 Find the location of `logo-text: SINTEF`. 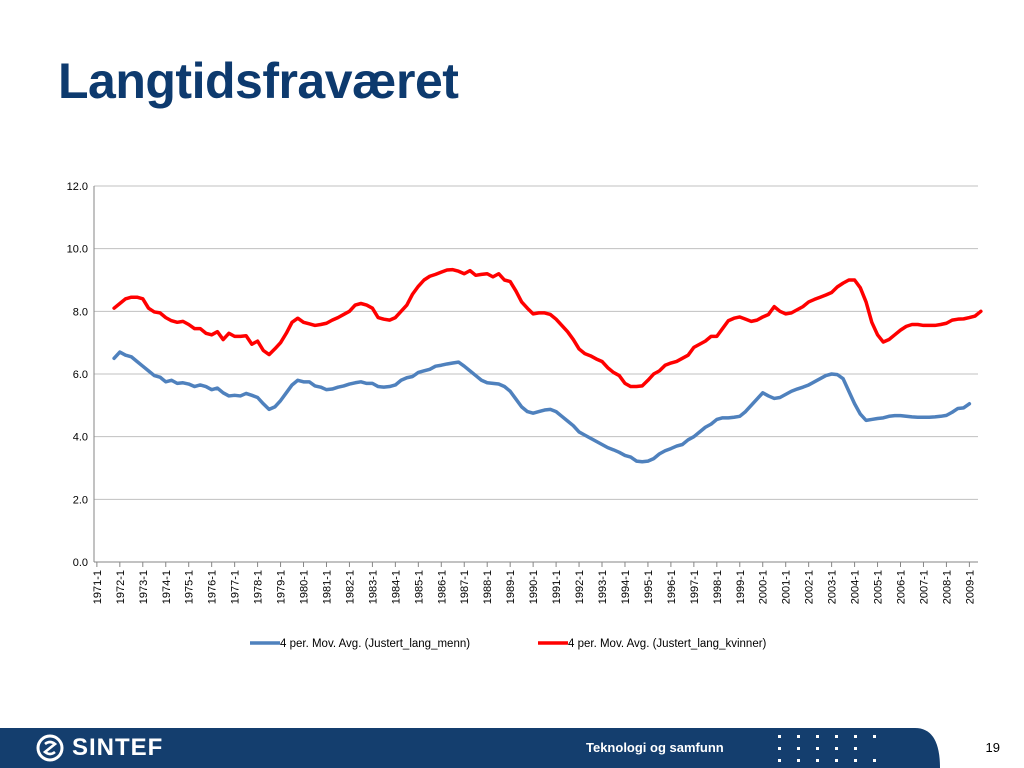

logo-text: SINTEF is located at coordinates (118, 747).